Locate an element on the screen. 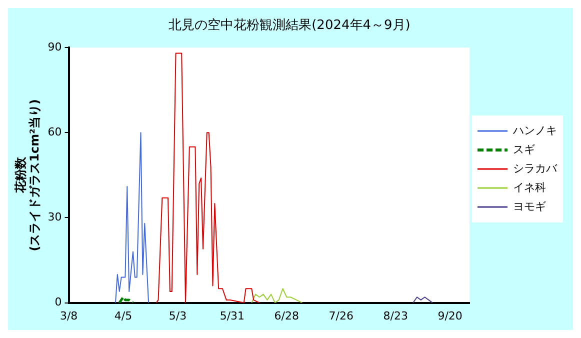 The height and width of the screenshot is (338, 581). x-tick-label: 6/28 is located at coordinates (287, 315).